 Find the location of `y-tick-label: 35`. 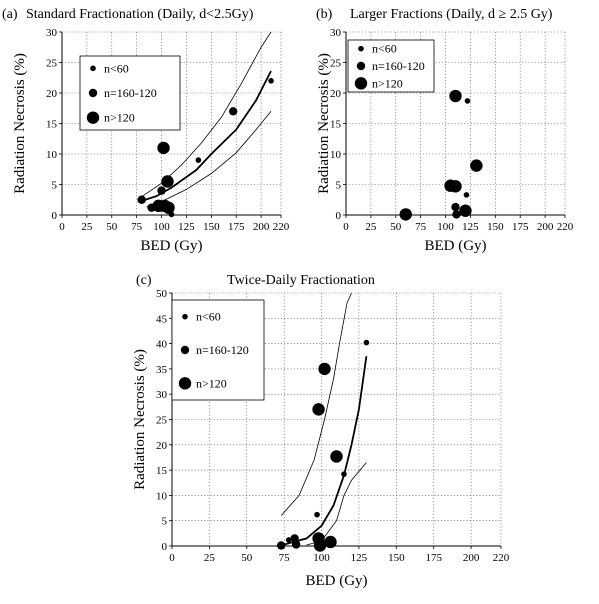

y-tick-label: 35 is located at coordinates (162, 370).